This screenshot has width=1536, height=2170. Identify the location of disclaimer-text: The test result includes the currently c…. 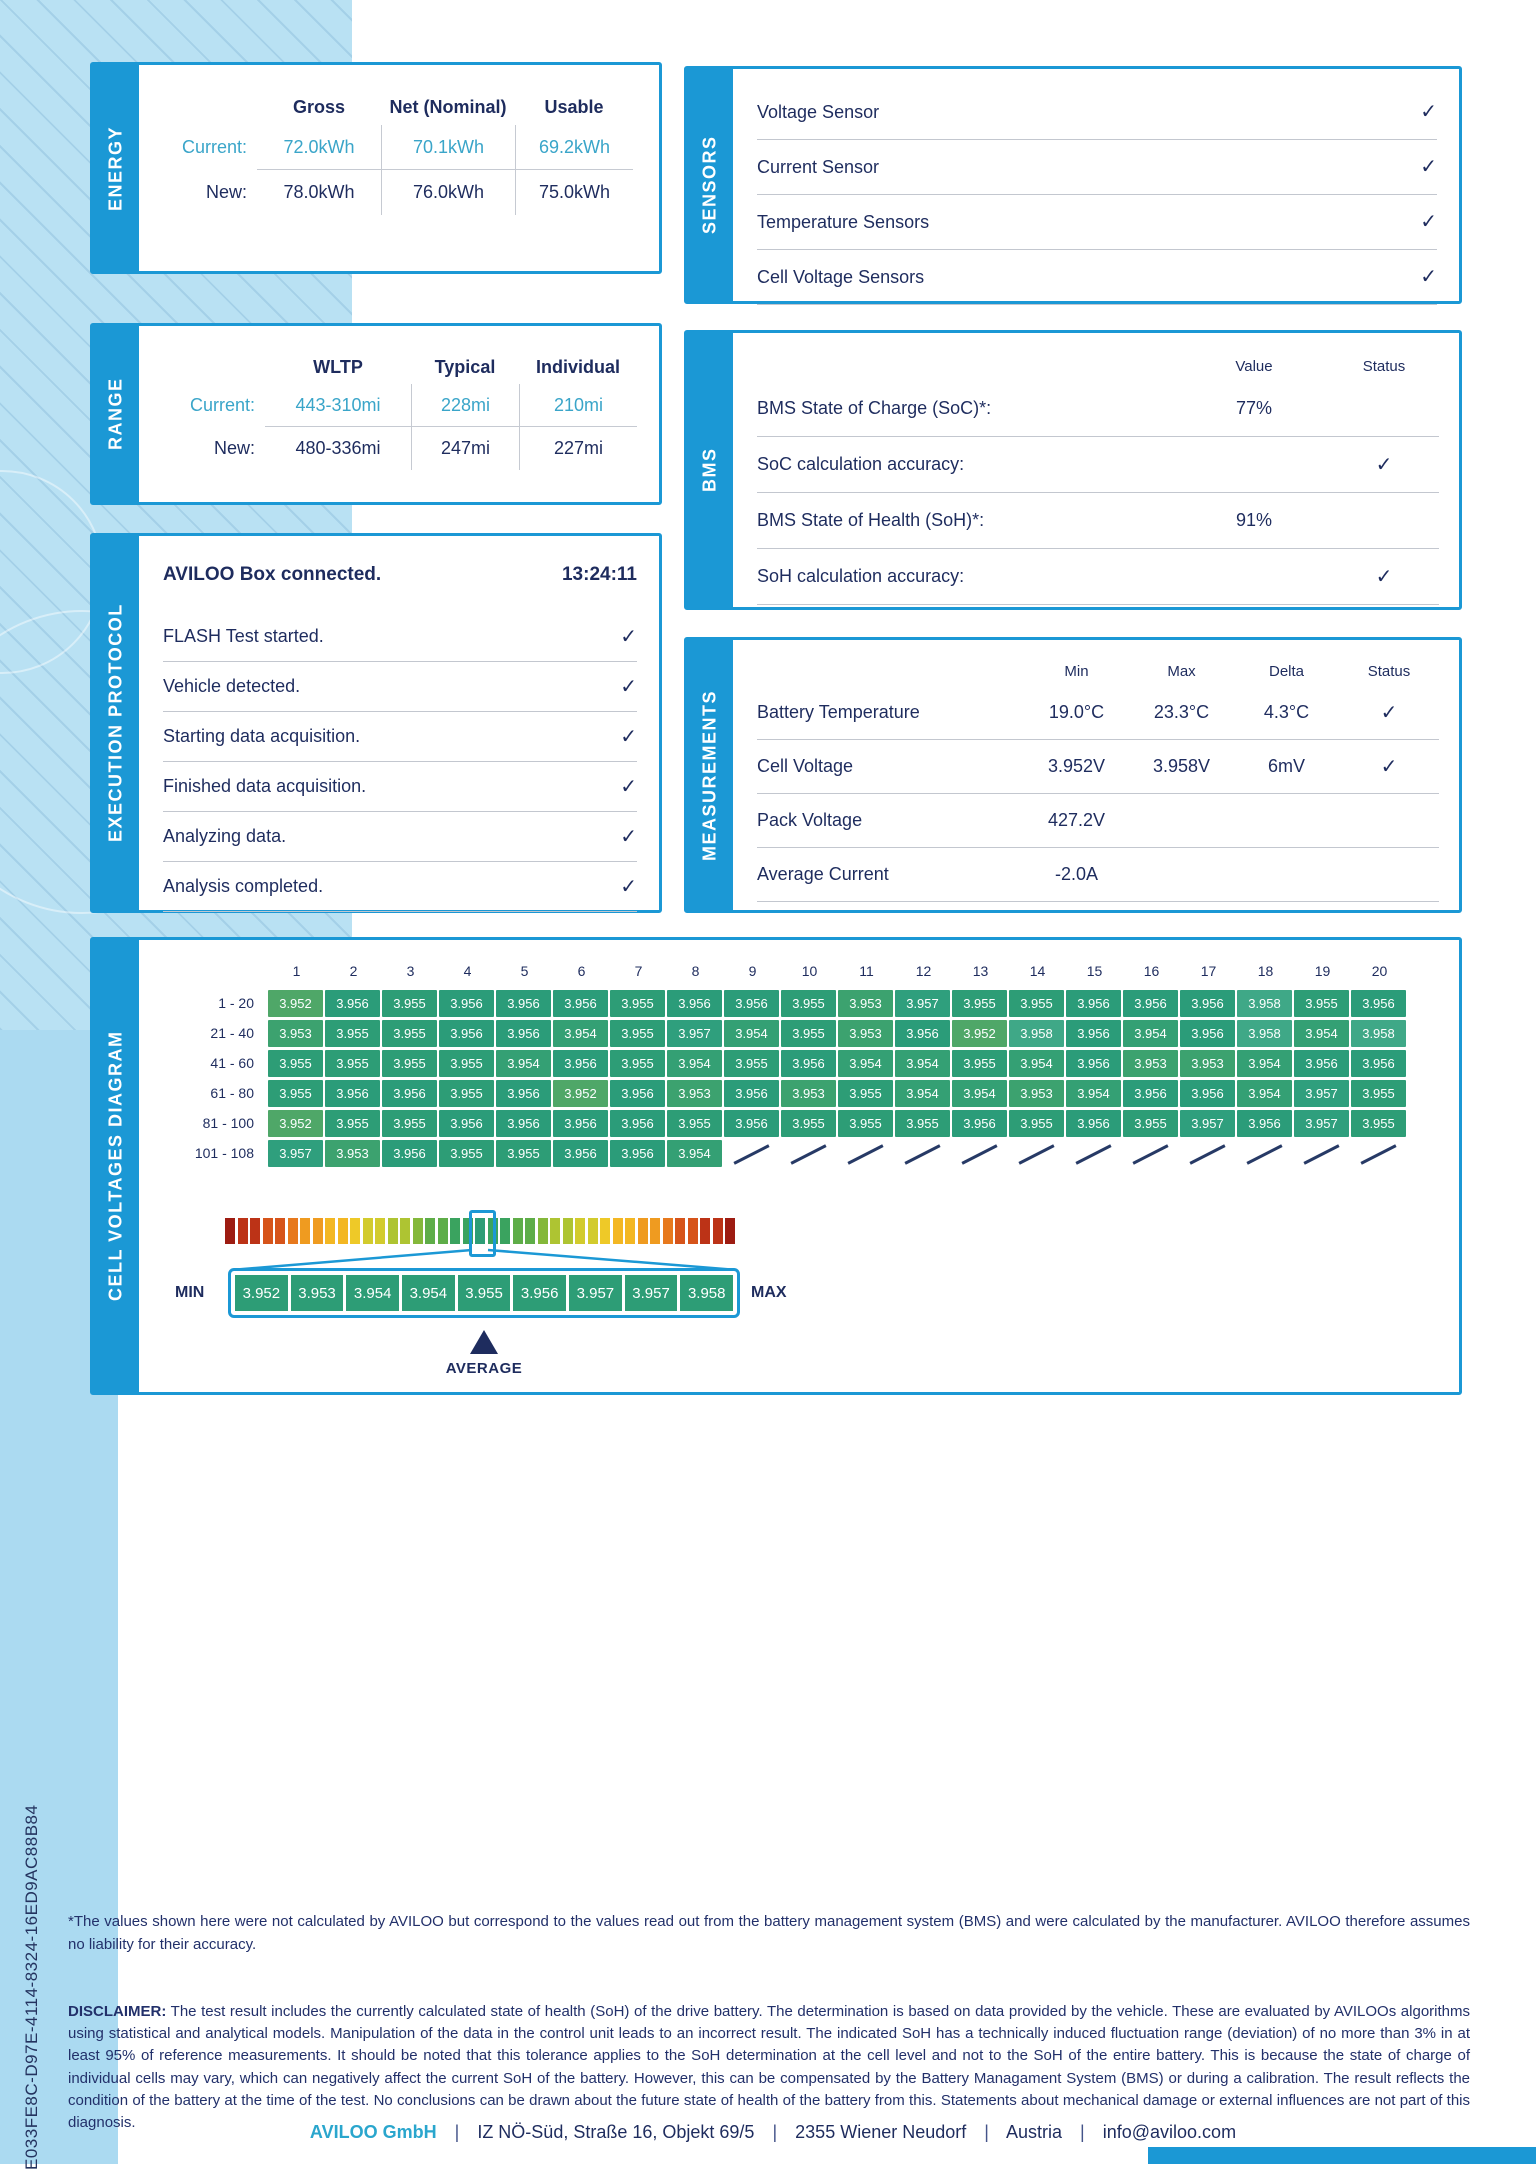
(769, 2067).